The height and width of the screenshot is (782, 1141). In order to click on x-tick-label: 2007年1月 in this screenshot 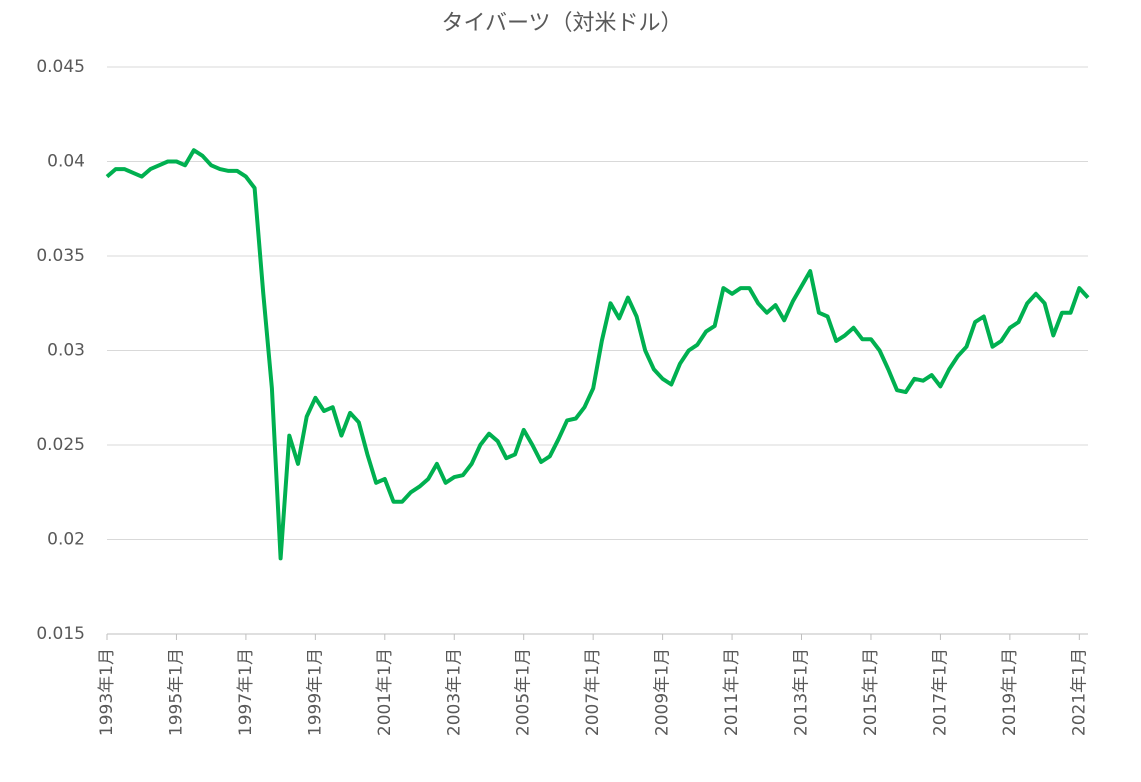, I will do `click(593, 692)`.